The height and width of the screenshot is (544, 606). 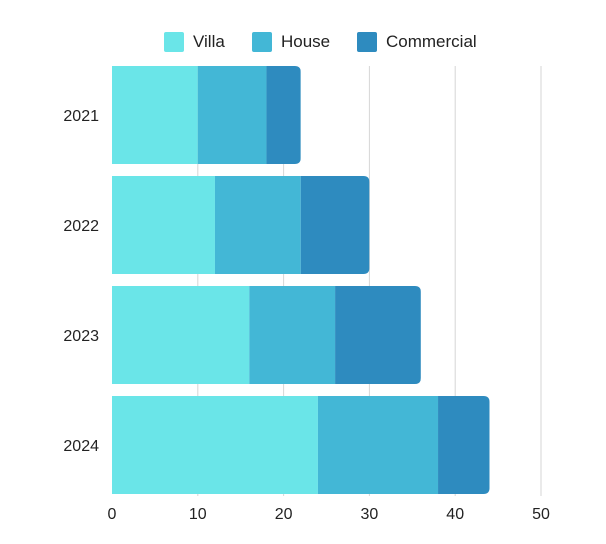 What do you see at coordinates (181, 335) in the screenshot?
I see `bar-2023-villa` at bounding box center [181, 335].